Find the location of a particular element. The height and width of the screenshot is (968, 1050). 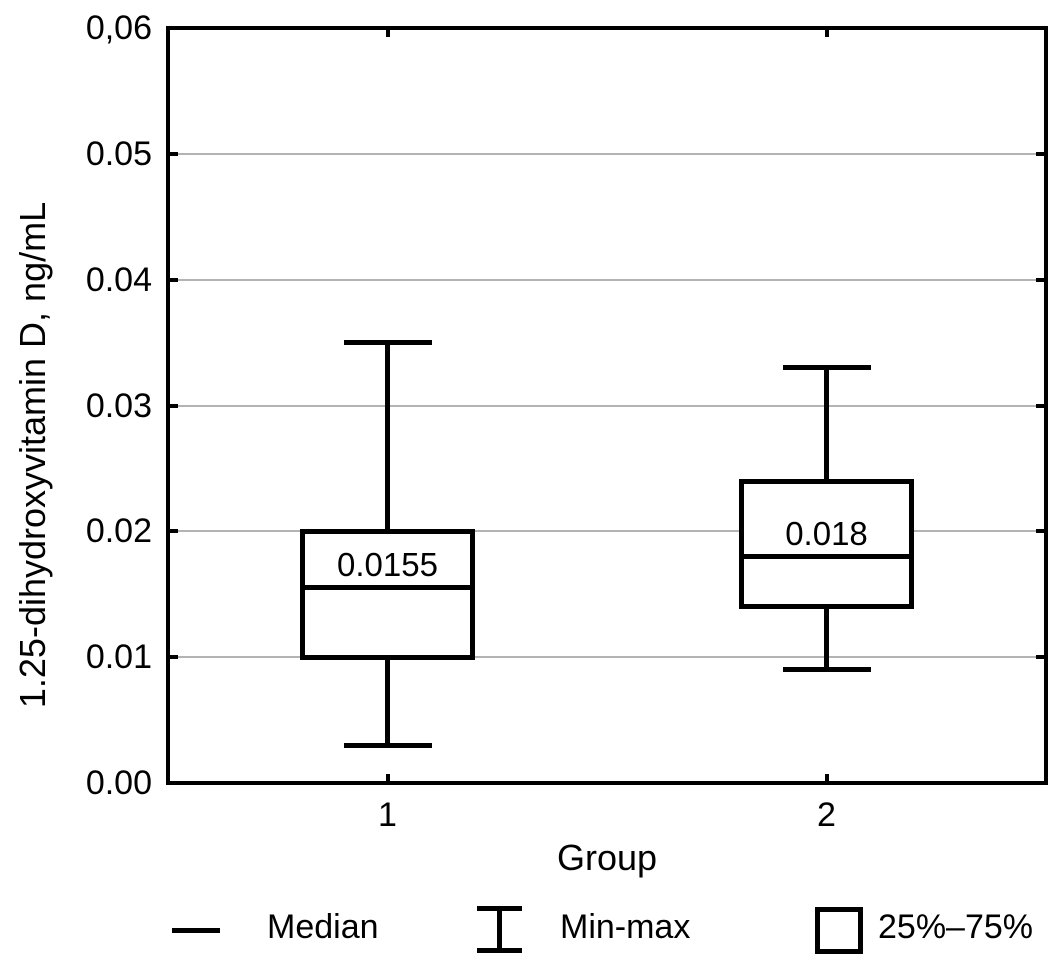

x-tick-label: 1 is located at coordinates (387, 815).